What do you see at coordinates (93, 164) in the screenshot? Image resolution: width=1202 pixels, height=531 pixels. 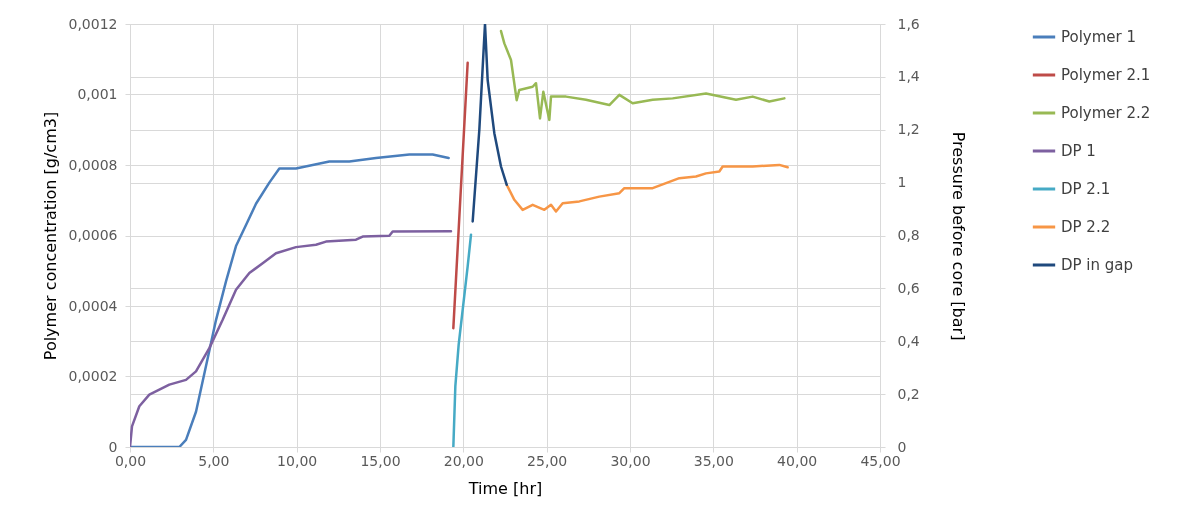 I see `y-tick-label: 0,0008` at bounding box center [93, 164].